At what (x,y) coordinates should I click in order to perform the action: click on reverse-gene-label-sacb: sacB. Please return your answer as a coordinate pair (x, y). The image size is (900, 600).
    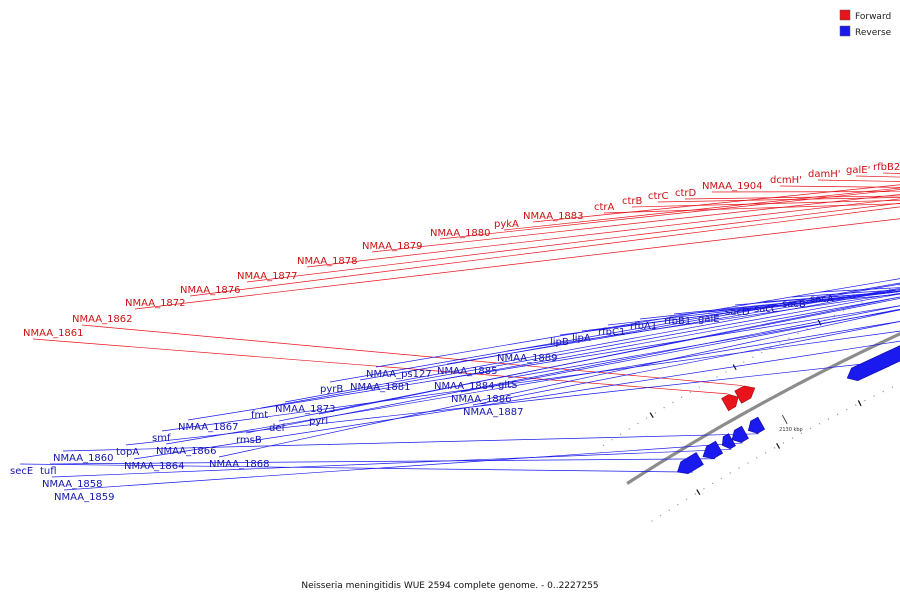
    Looking at the image, I should click on (794, 304).